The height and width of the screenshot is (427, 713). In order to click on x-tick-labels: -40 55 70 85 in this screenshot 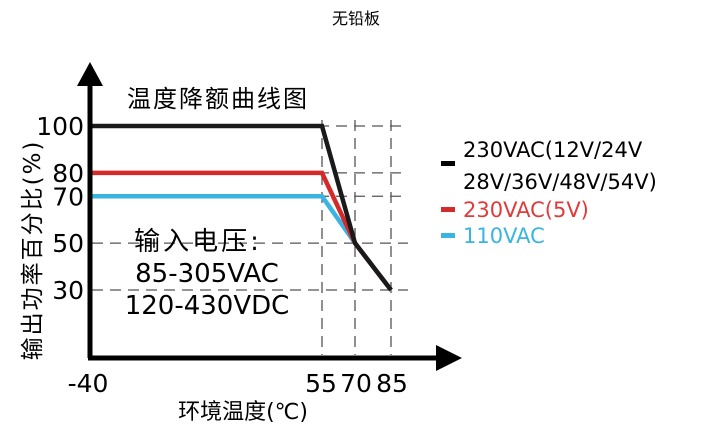, I will do `click(238, 383)`.